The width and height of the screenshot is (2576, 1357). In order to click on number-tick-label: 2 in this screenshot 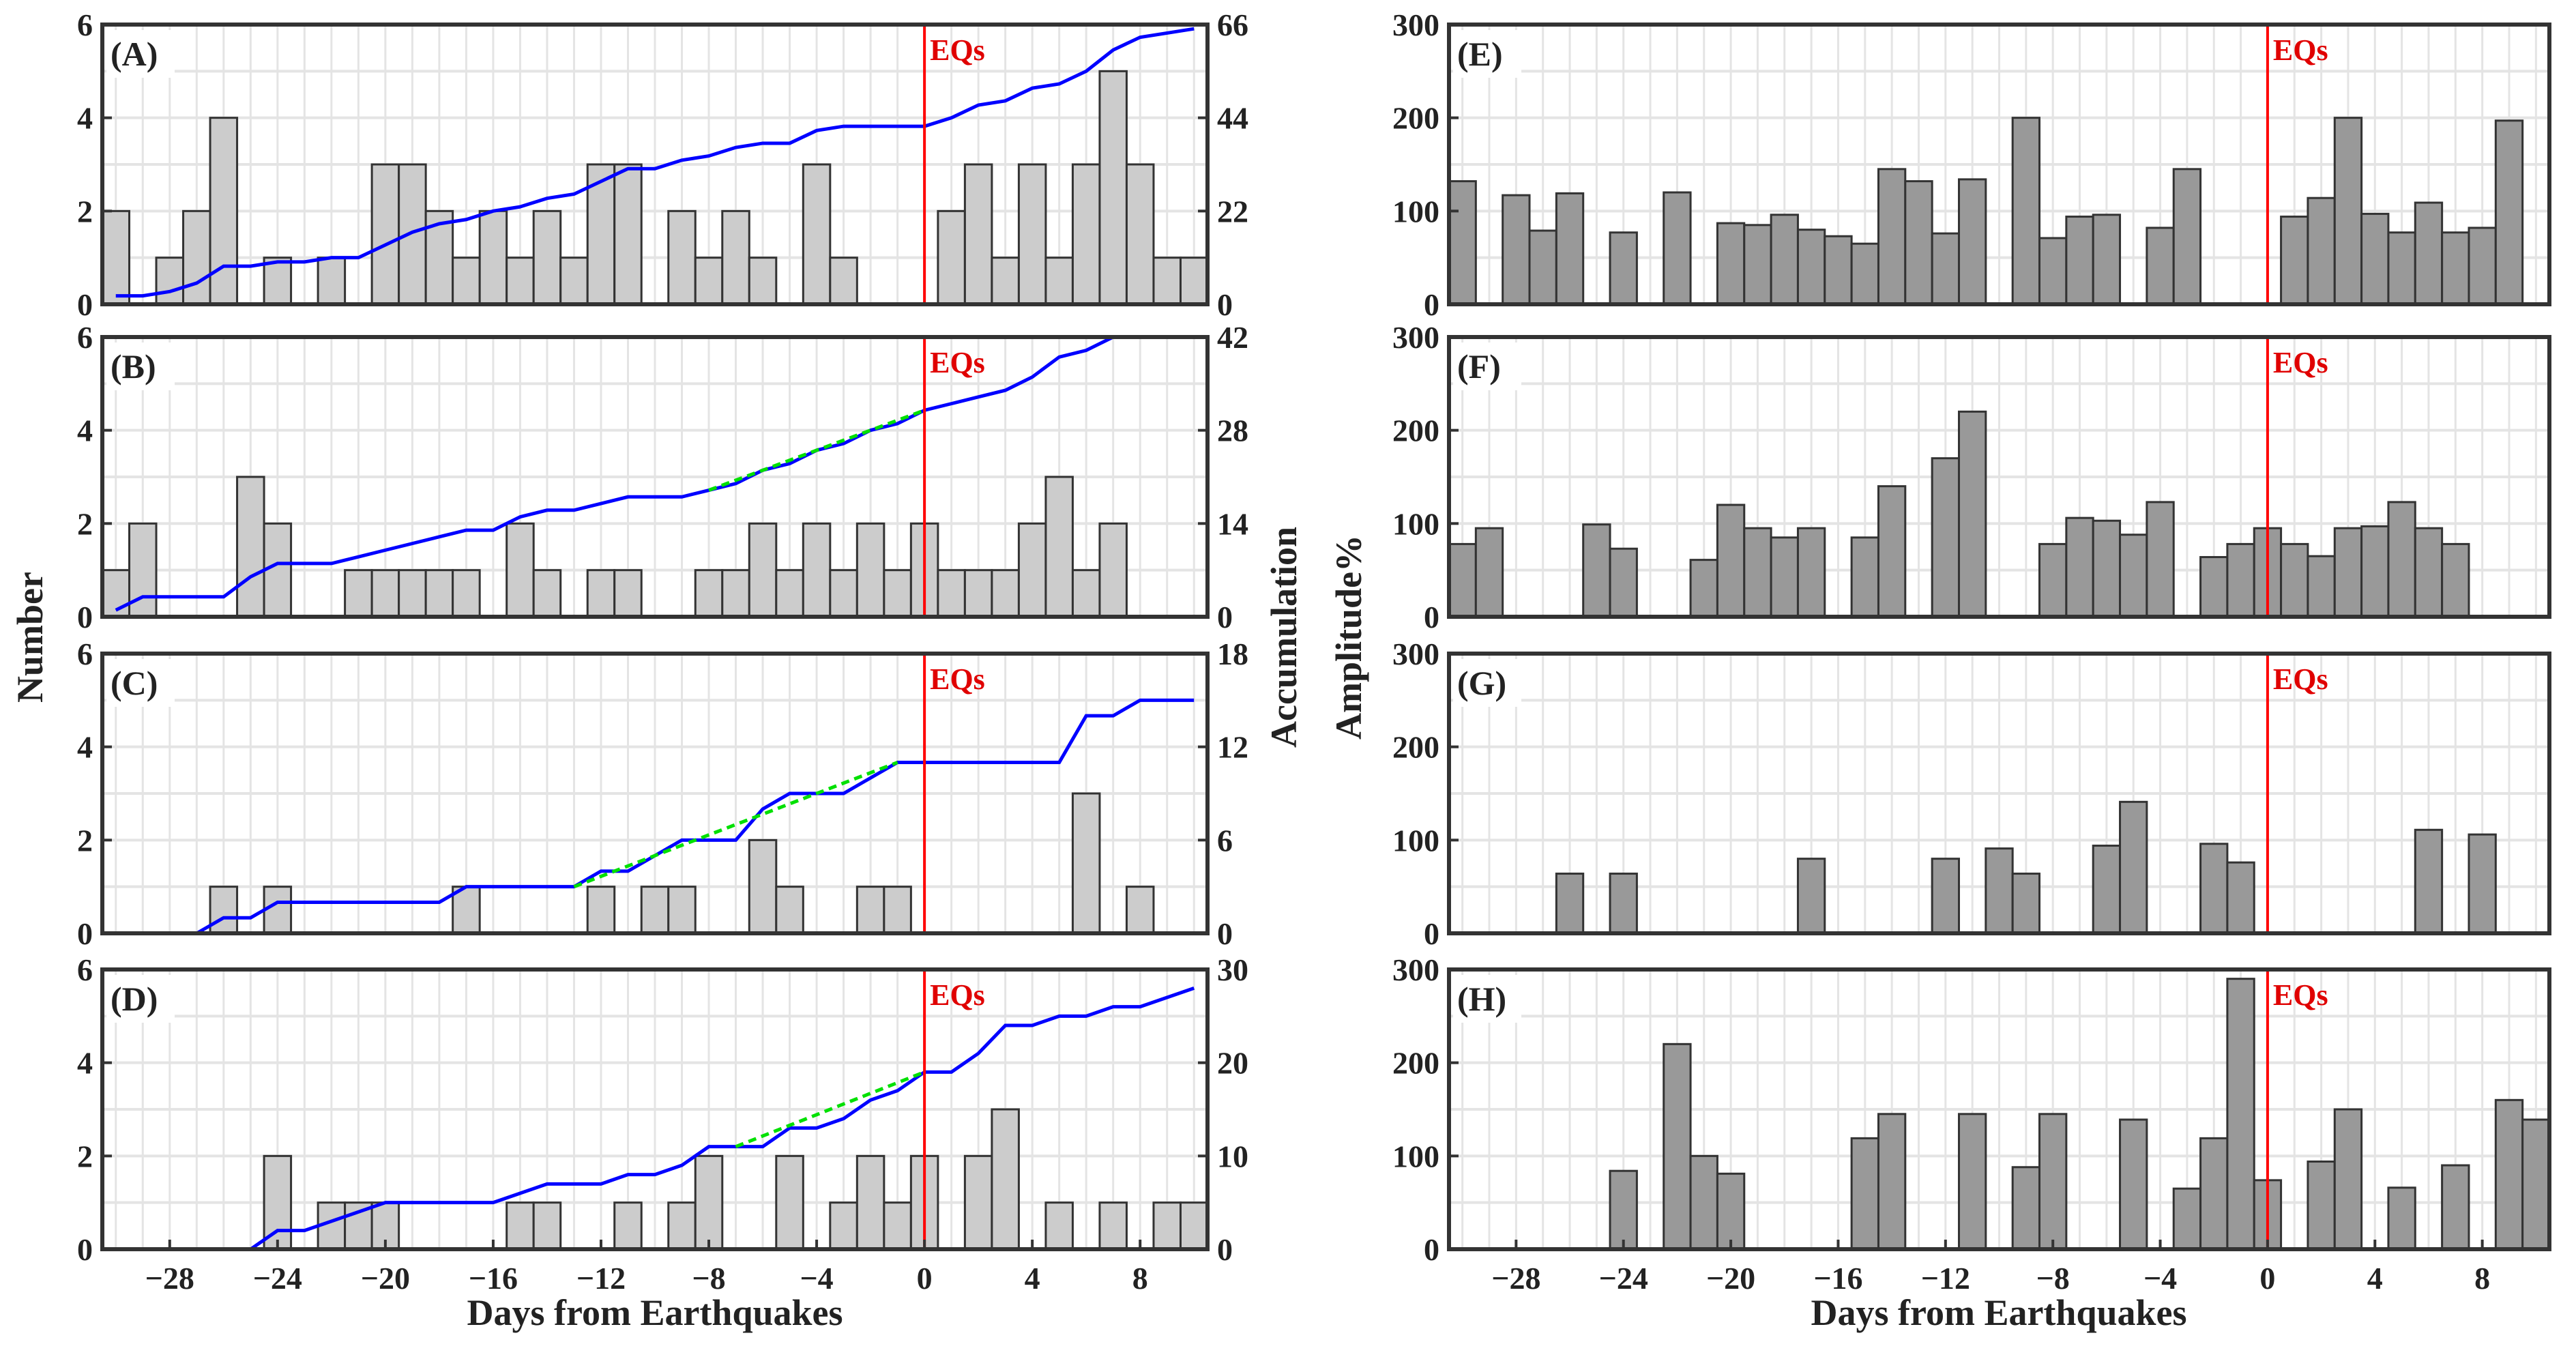, I will do `click(85, 1156)`.